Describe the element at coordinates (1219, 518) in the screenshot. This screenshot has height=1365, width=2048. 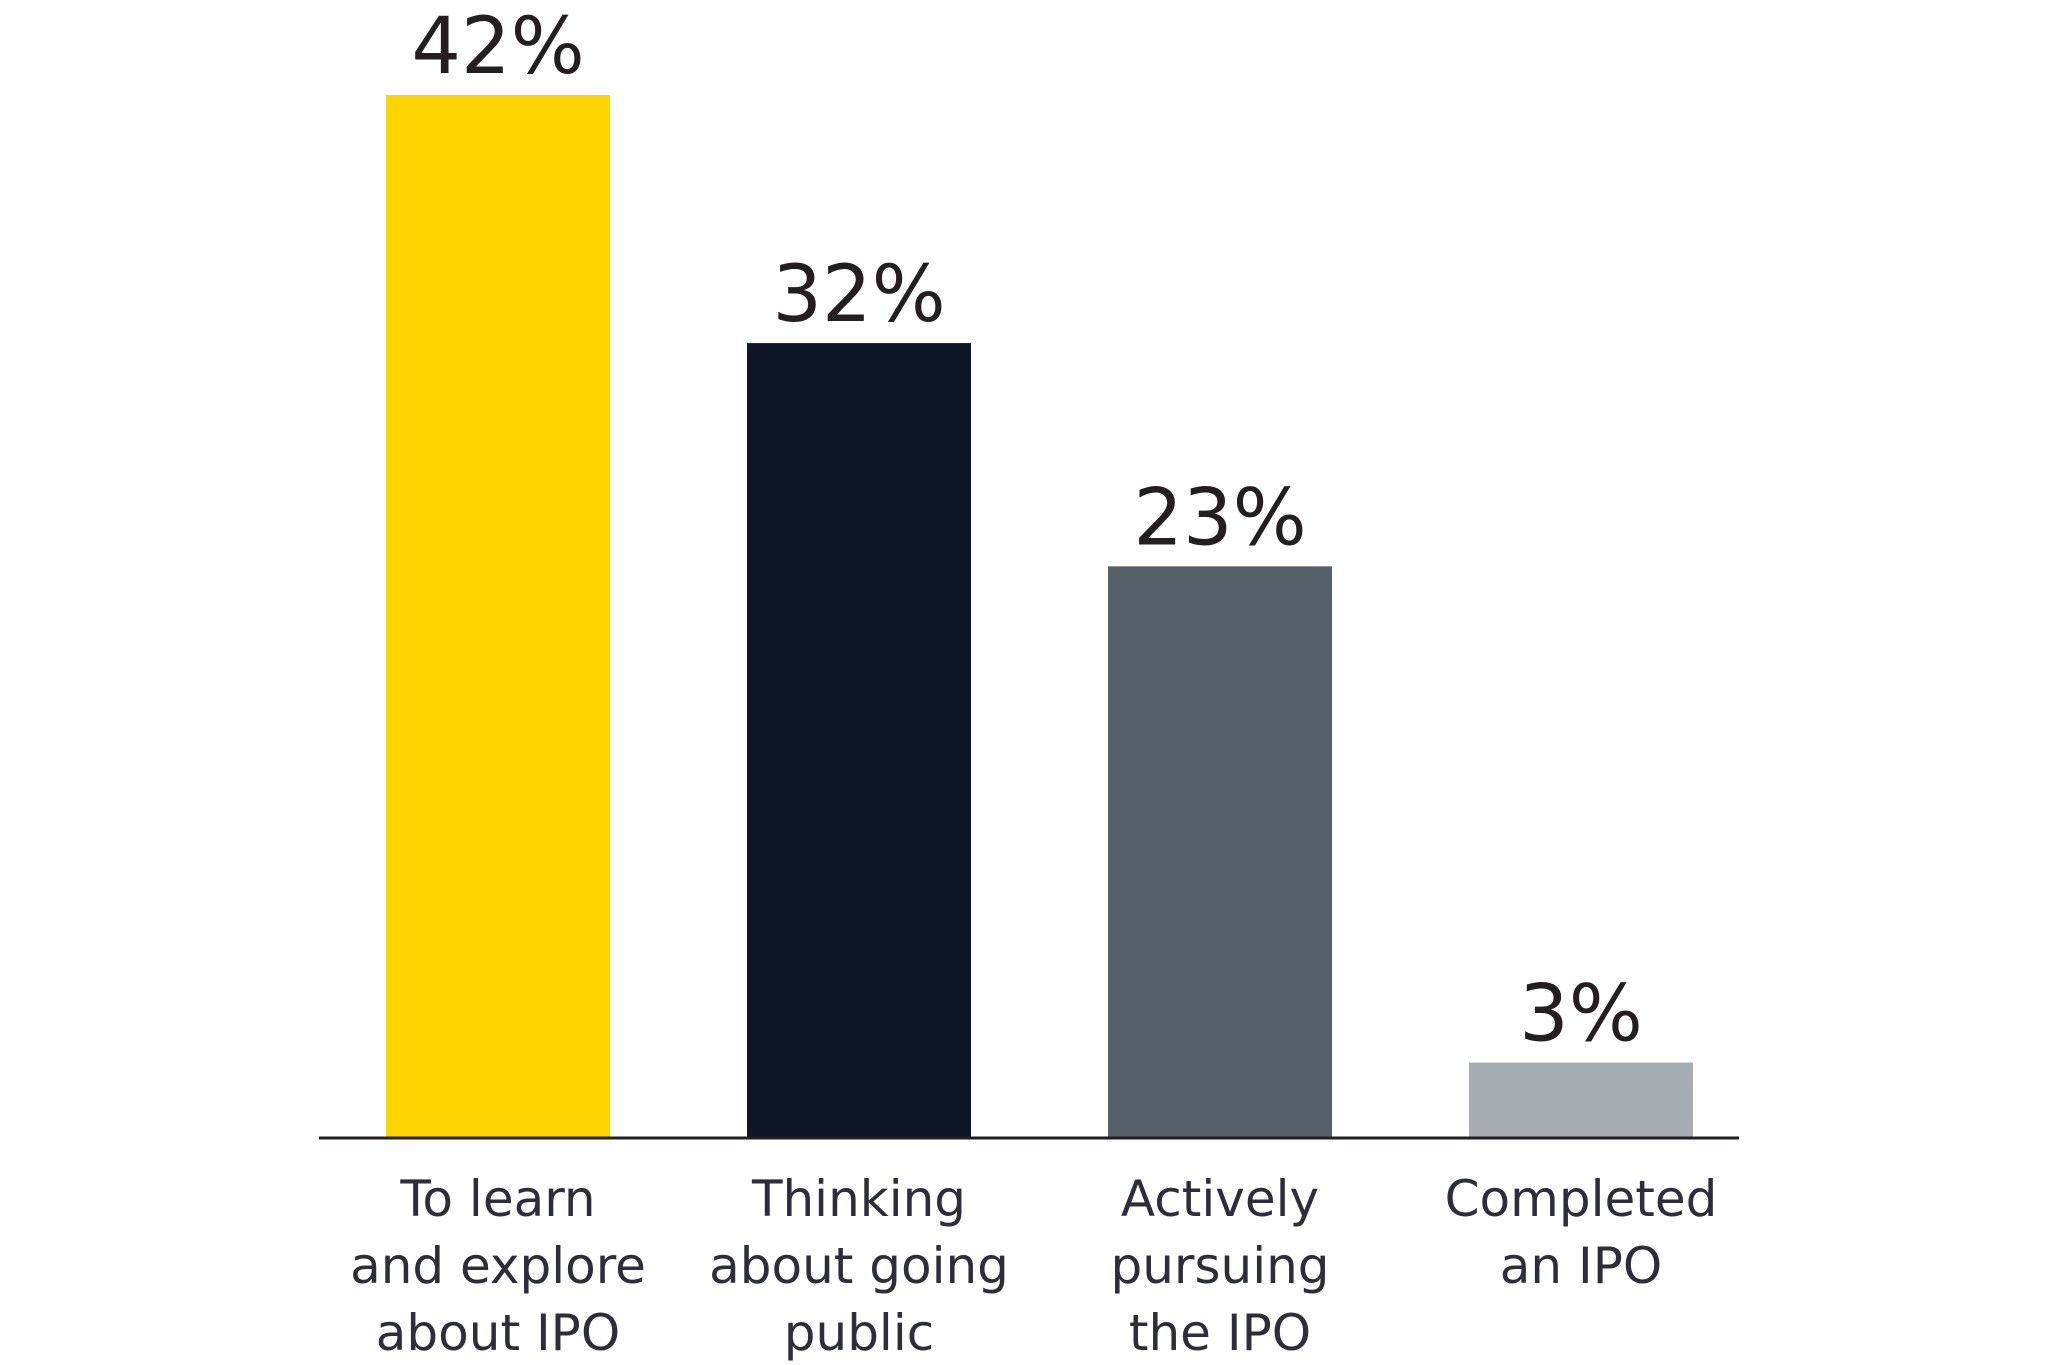
I see `value-label-3: 23%` at that location.